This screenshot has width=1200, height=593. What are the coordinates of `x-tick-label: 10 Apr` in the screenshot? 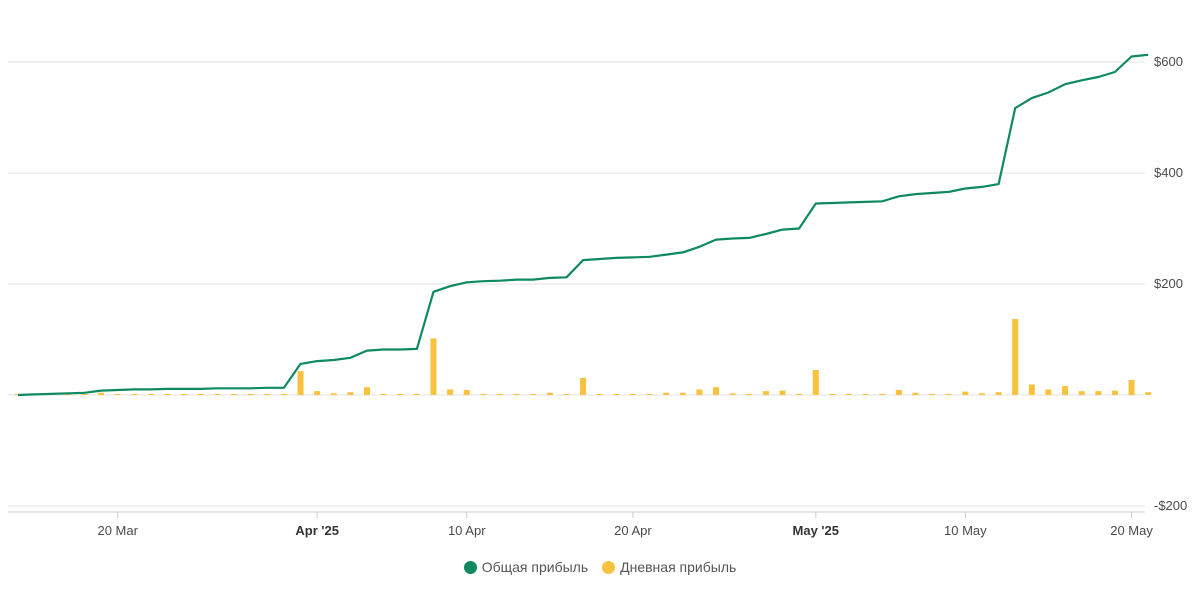 It's located at (467, 530).